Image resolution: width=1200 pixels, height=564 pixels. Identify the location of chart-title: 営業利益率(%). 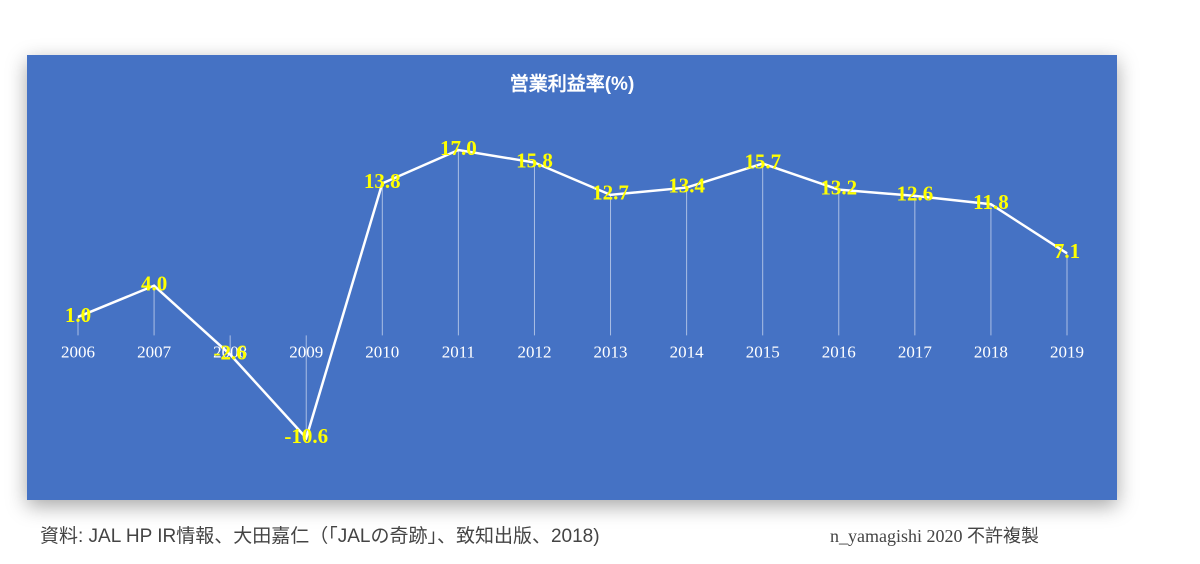
(572, 83).